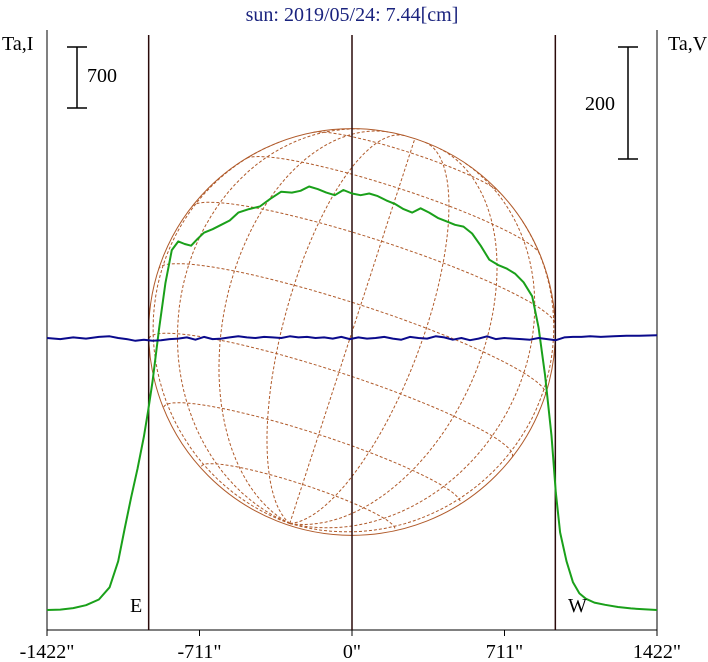 The width and height of the screenshot is (708, 662). I want to click on x-tick-label: -1422", so click(47, 651).